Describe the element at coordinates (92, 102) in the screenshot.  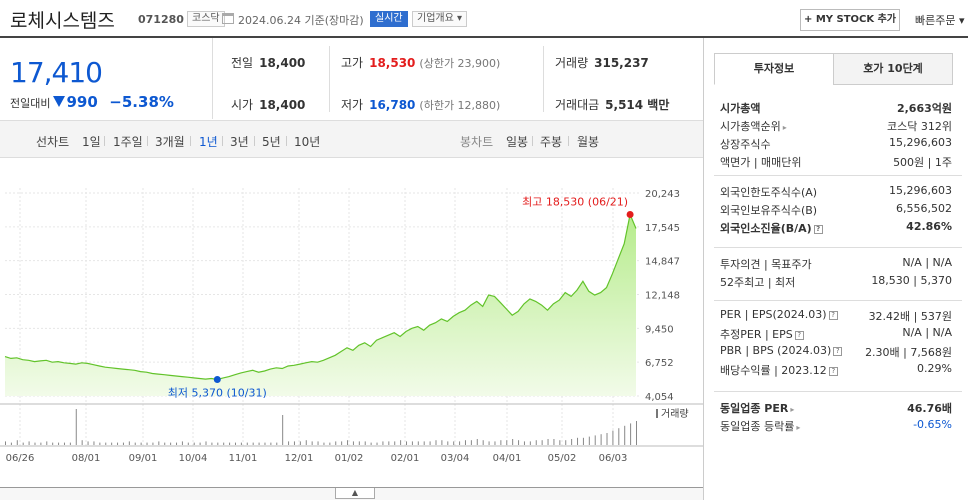
I see `price-change: 전일대비 990 −5.38%` at that location.